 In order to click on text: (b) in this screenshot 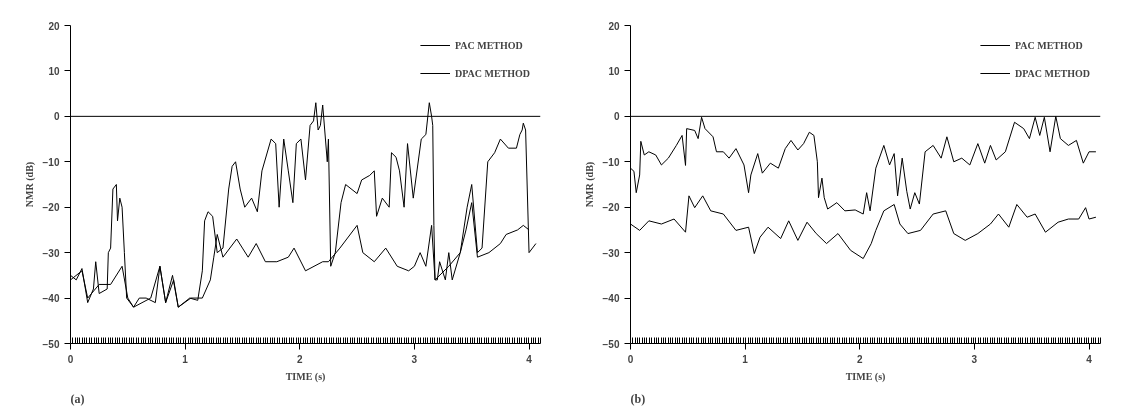, I will do `click(638, 398)`.